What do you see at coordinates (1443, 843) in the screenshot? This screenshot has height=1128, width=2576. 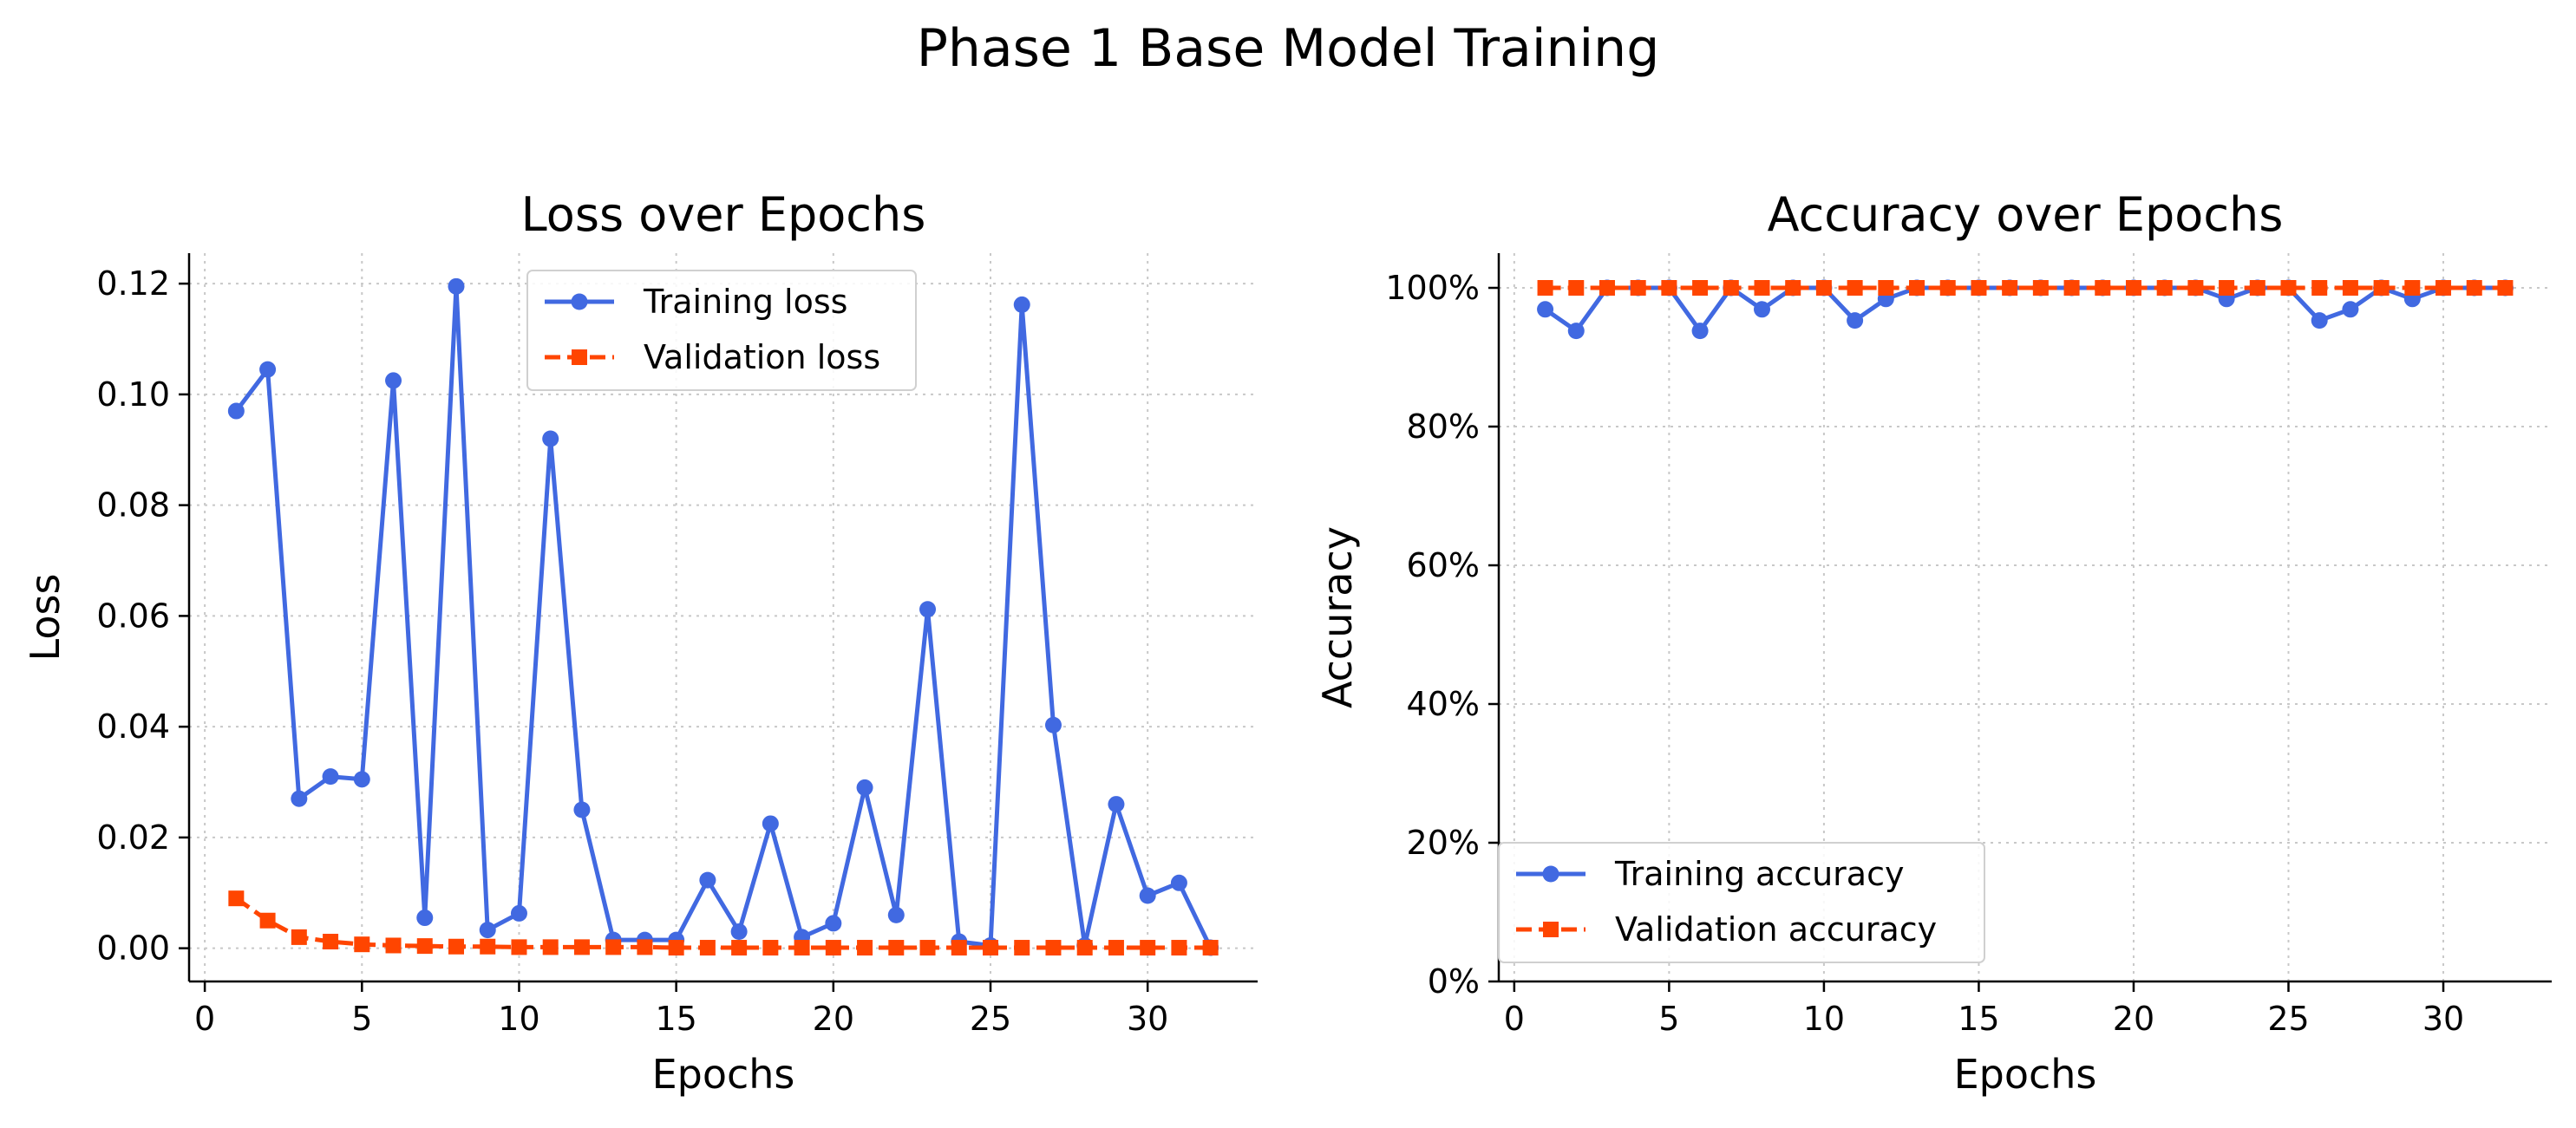 I see `accuracy-y-tick-label-1: 20%` at bounding box center [1443, 843].